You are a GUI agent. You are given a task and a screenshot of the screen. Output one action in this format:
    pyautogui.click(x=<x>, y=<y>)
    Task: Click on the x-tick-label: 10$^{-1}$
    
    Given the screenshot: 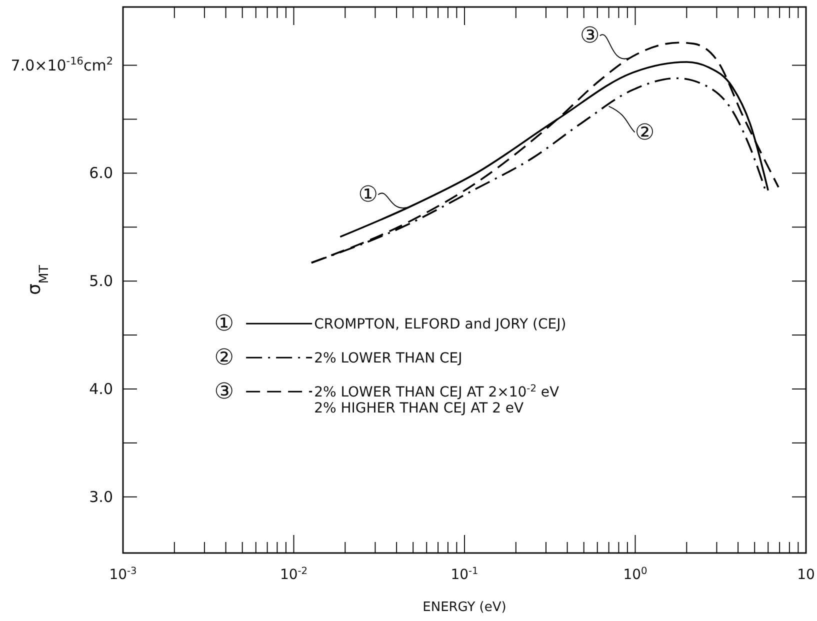 What is the action you would take?
    pyautogui.click(x=464, y=574)
    